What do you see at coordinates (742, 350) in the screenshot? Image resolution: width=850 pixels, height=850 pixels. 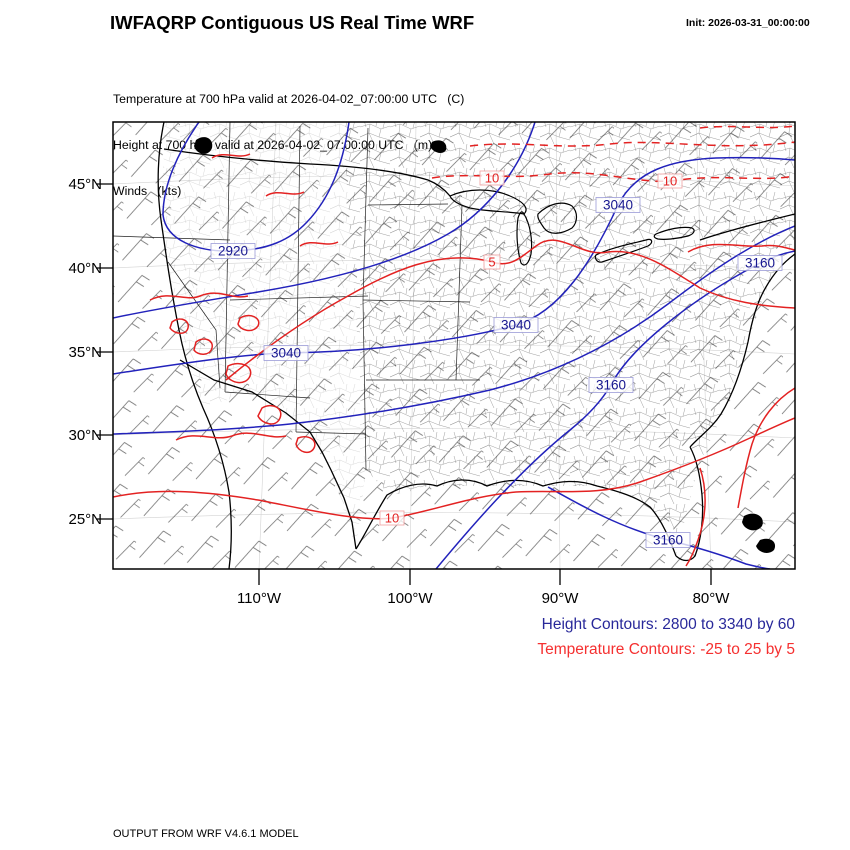 I see `atlantic-coast` at bounding box center [742, 350].